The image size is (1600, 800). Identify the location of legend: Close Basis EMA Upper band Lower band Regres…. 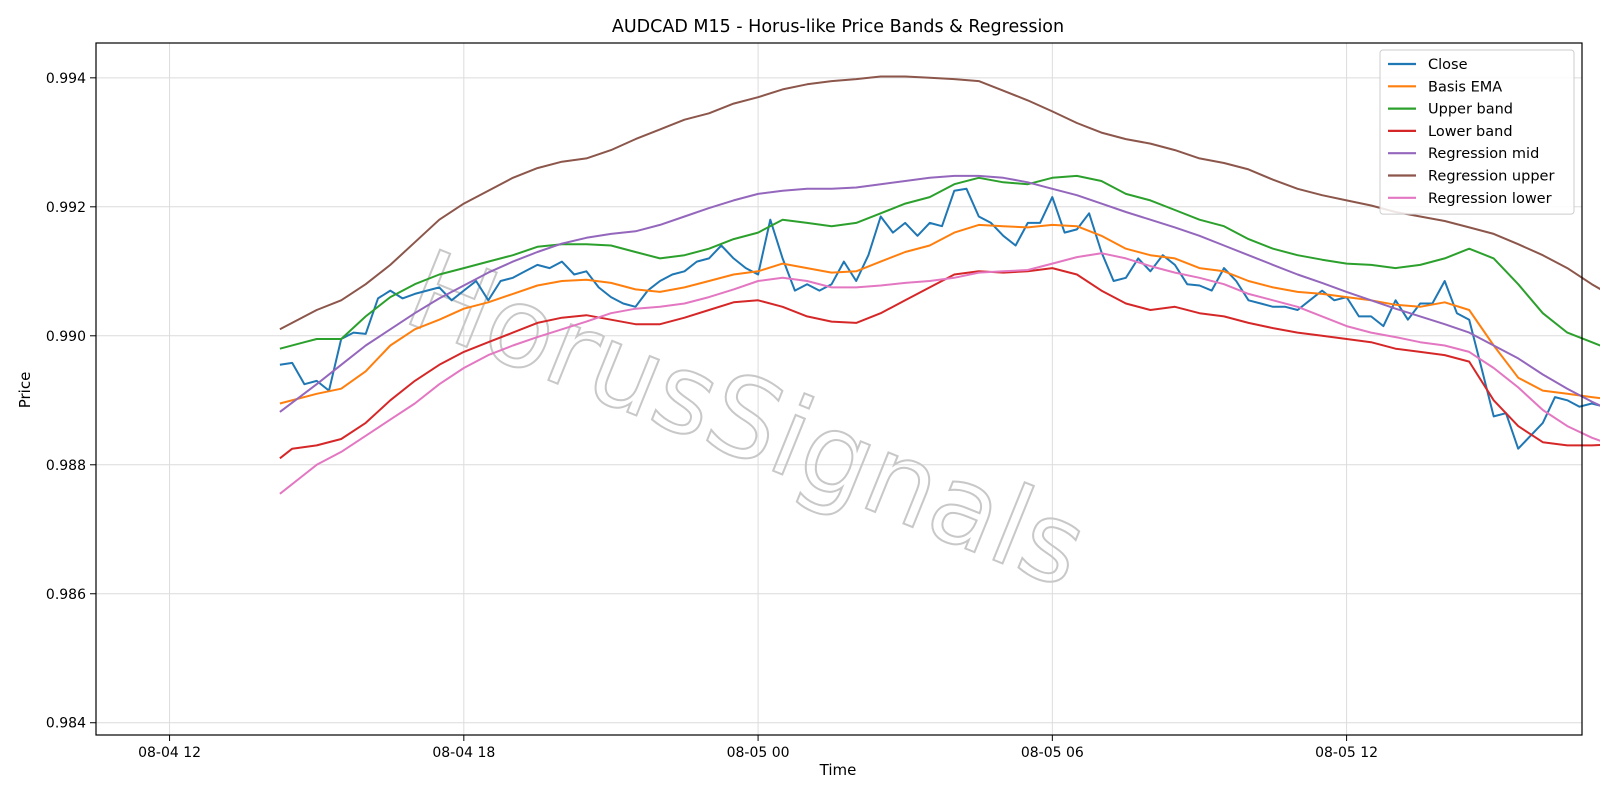
(1477, 132).